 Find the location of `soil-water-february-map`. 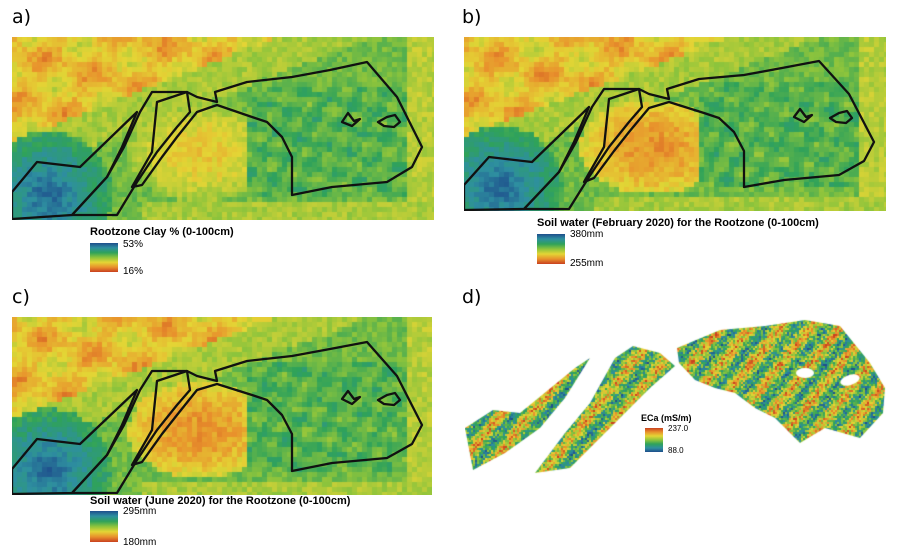

soil-water-february-map is located at coordinates (675, 124).